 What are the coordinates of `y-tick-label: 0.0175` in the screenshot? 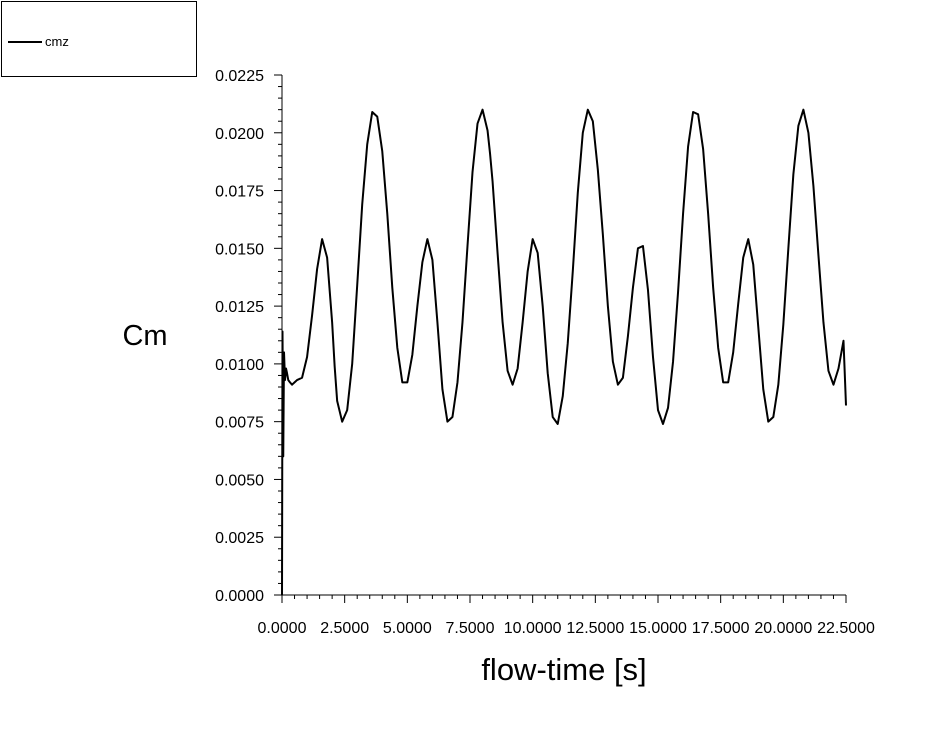 It's located at (239, 192).